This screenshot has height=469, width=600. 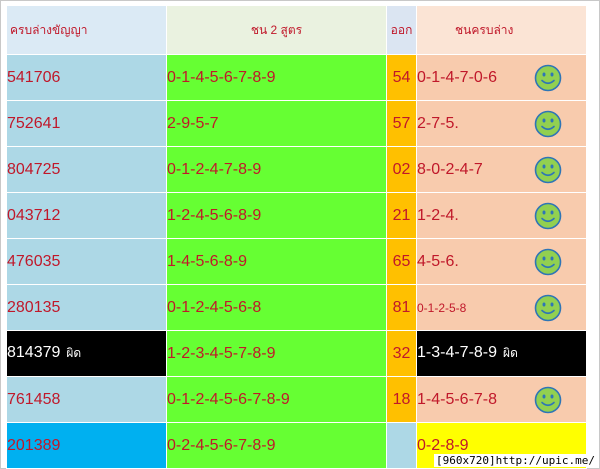 What do you see at coordinates (401, 77) in the screenshot?
I see `out-cell: 54` at bounding box center [401, 77].